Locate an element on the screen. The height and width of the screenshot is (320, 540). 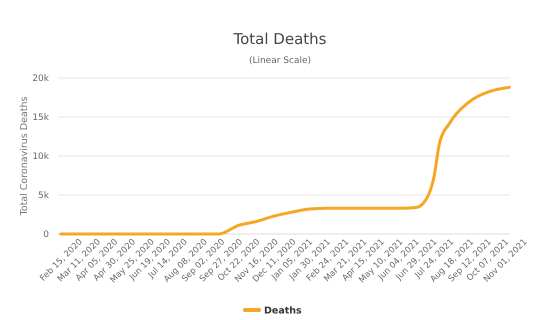
legend-label: Deaths is located at coordinates (283, 310).